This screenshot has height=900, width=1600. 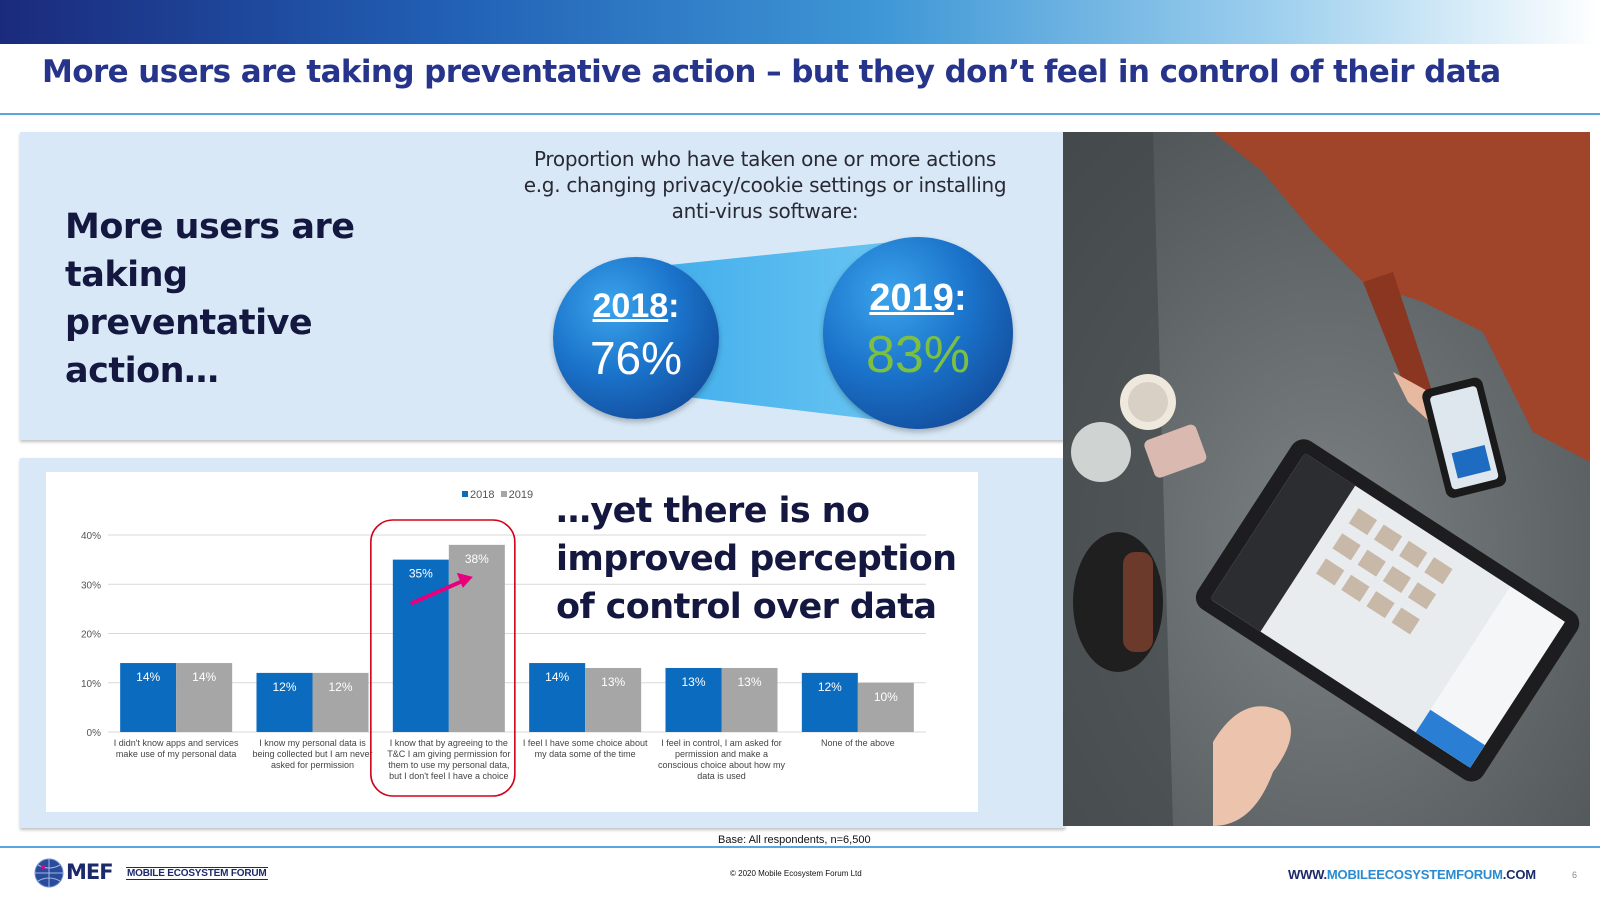 I want to click on proportion-line-3: anti-virus software:, so click(x=765, y=211).